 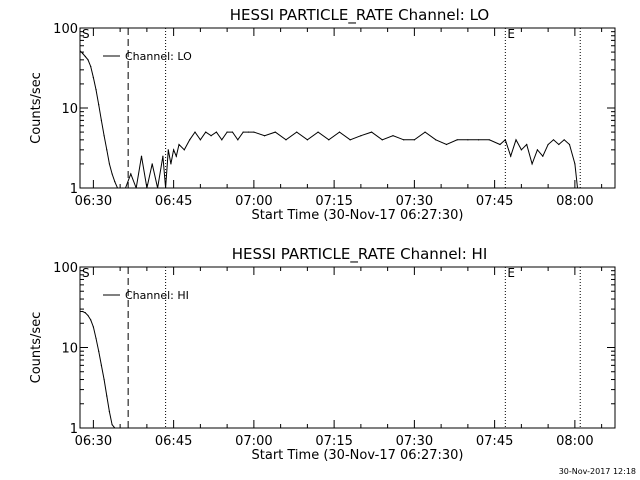 I want to click on chart-title: HESSI PARTICLE_RATE Channel: HI, so click(x=360, y=254).